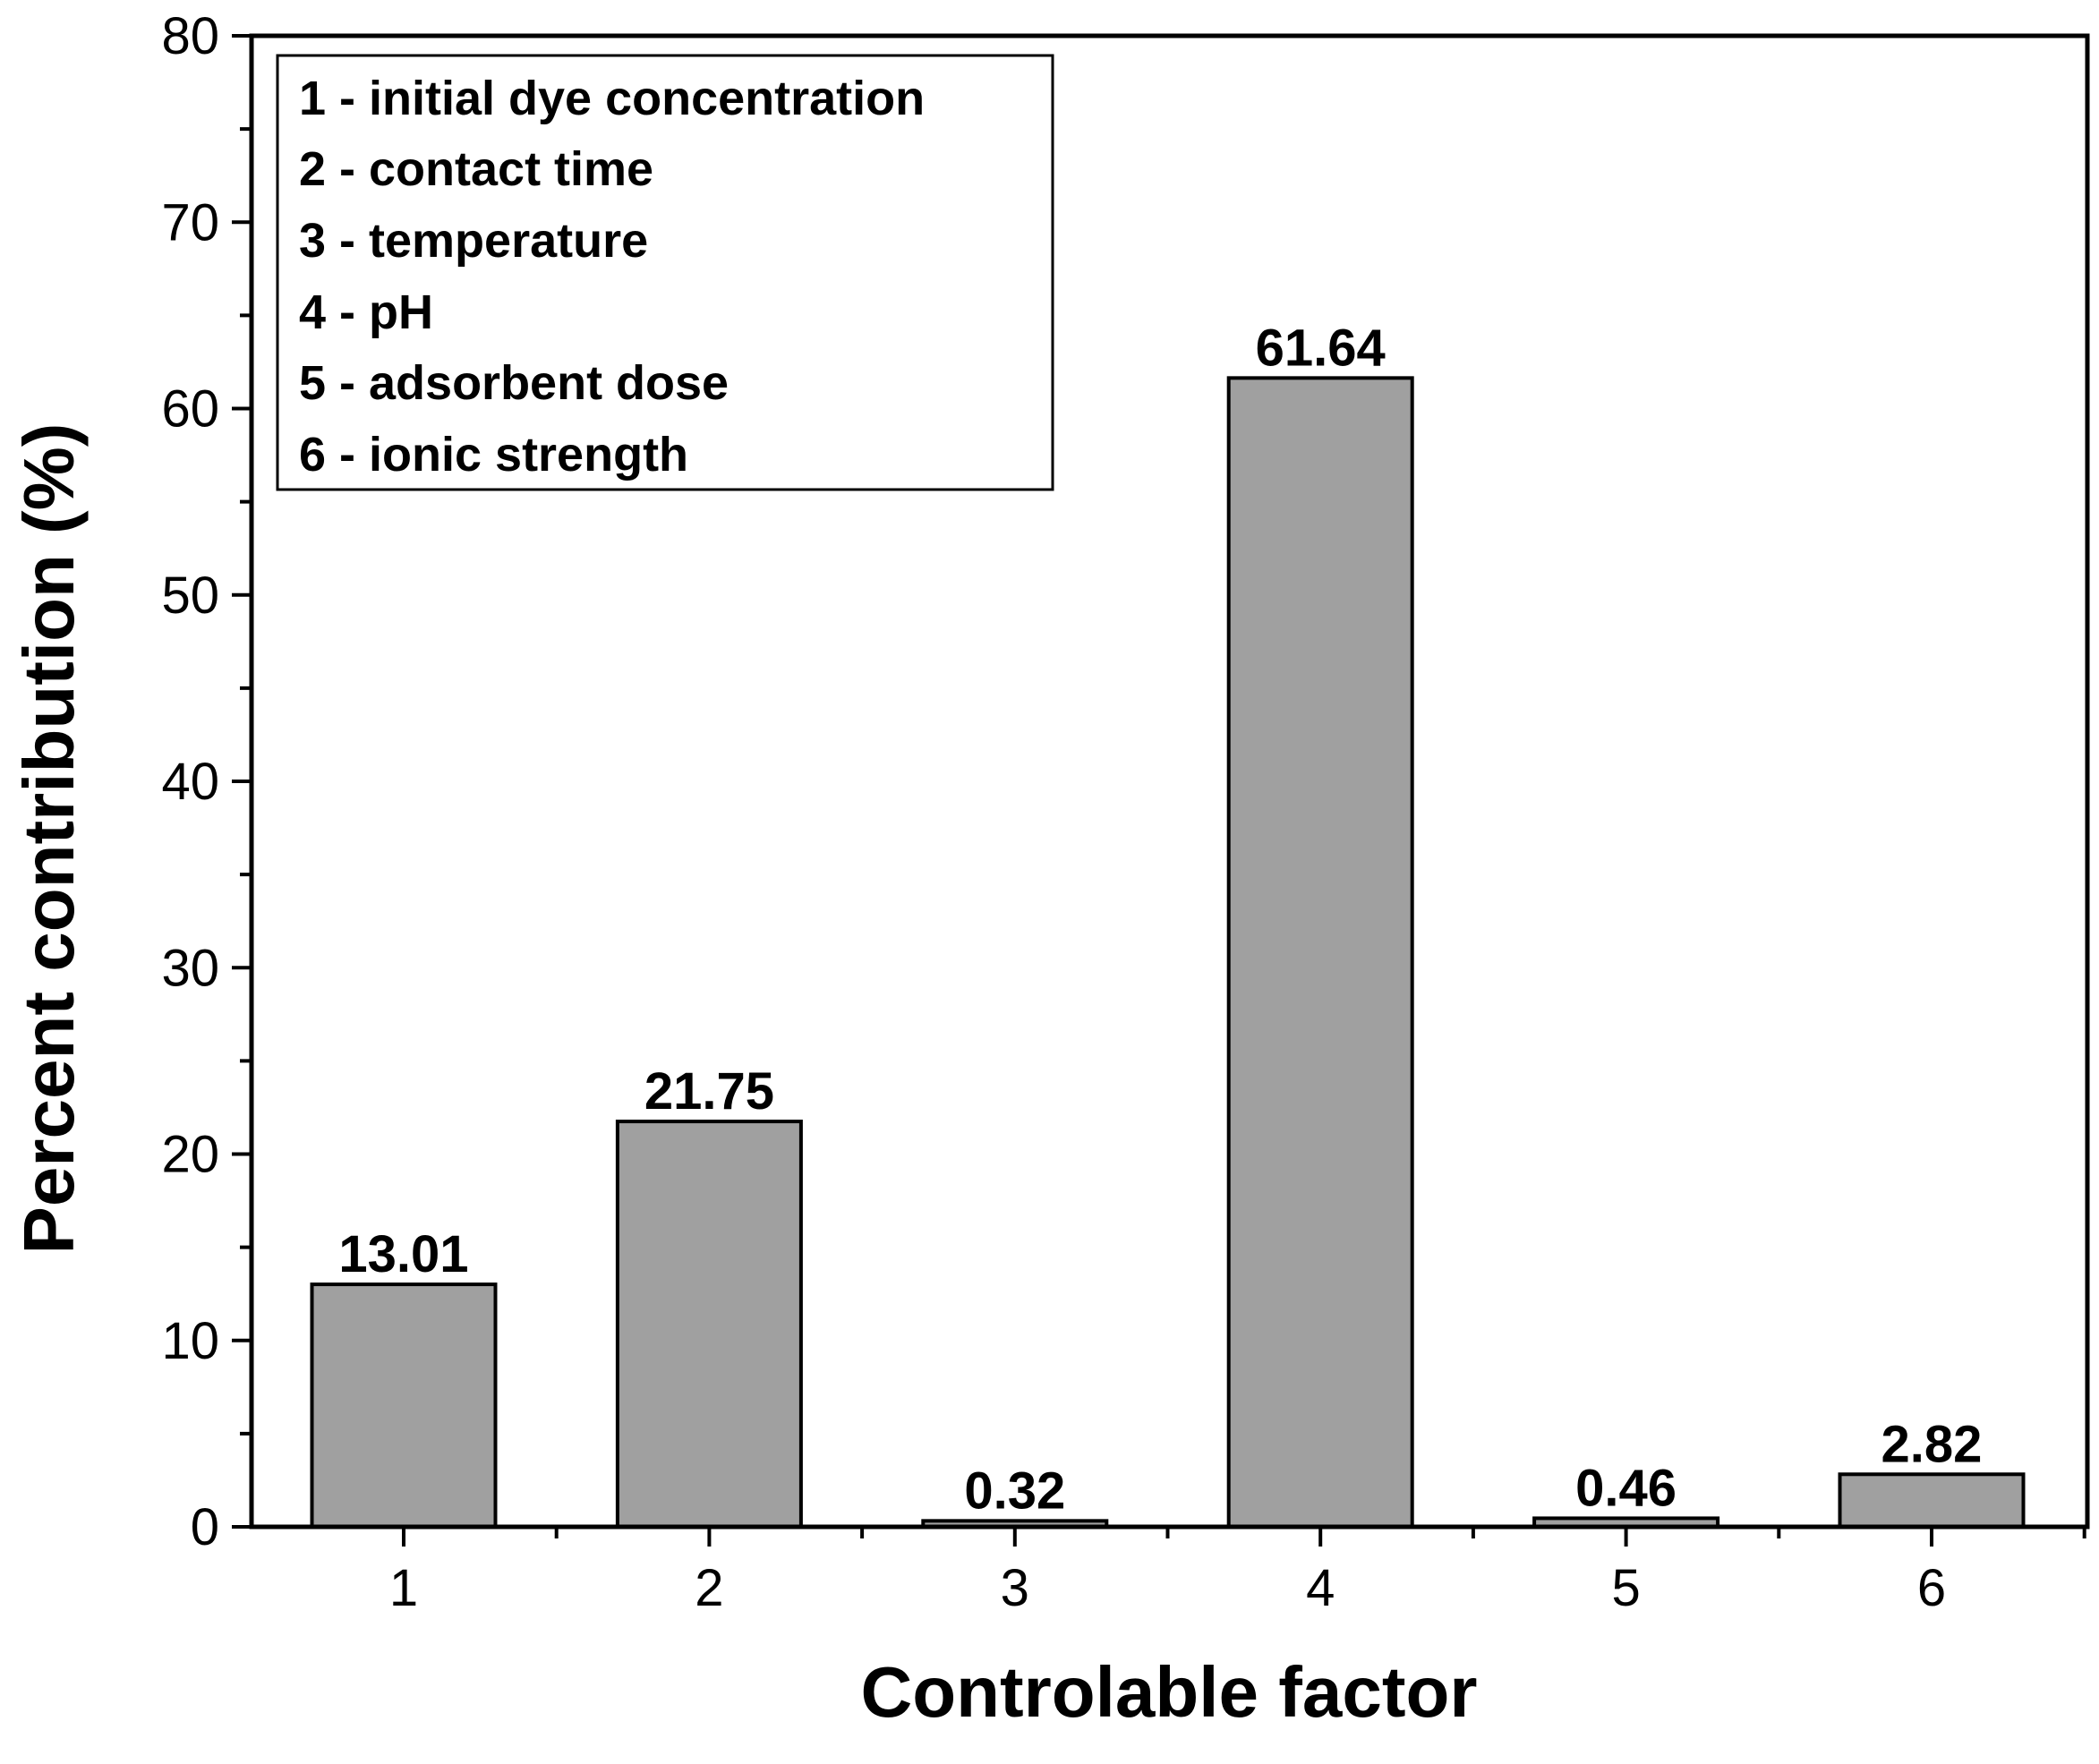 The image size is (2099, 1764). Describe the element at coordinates (1626, 1488) in the screenshot. I see `bar-value-label: 0.46` at that location.